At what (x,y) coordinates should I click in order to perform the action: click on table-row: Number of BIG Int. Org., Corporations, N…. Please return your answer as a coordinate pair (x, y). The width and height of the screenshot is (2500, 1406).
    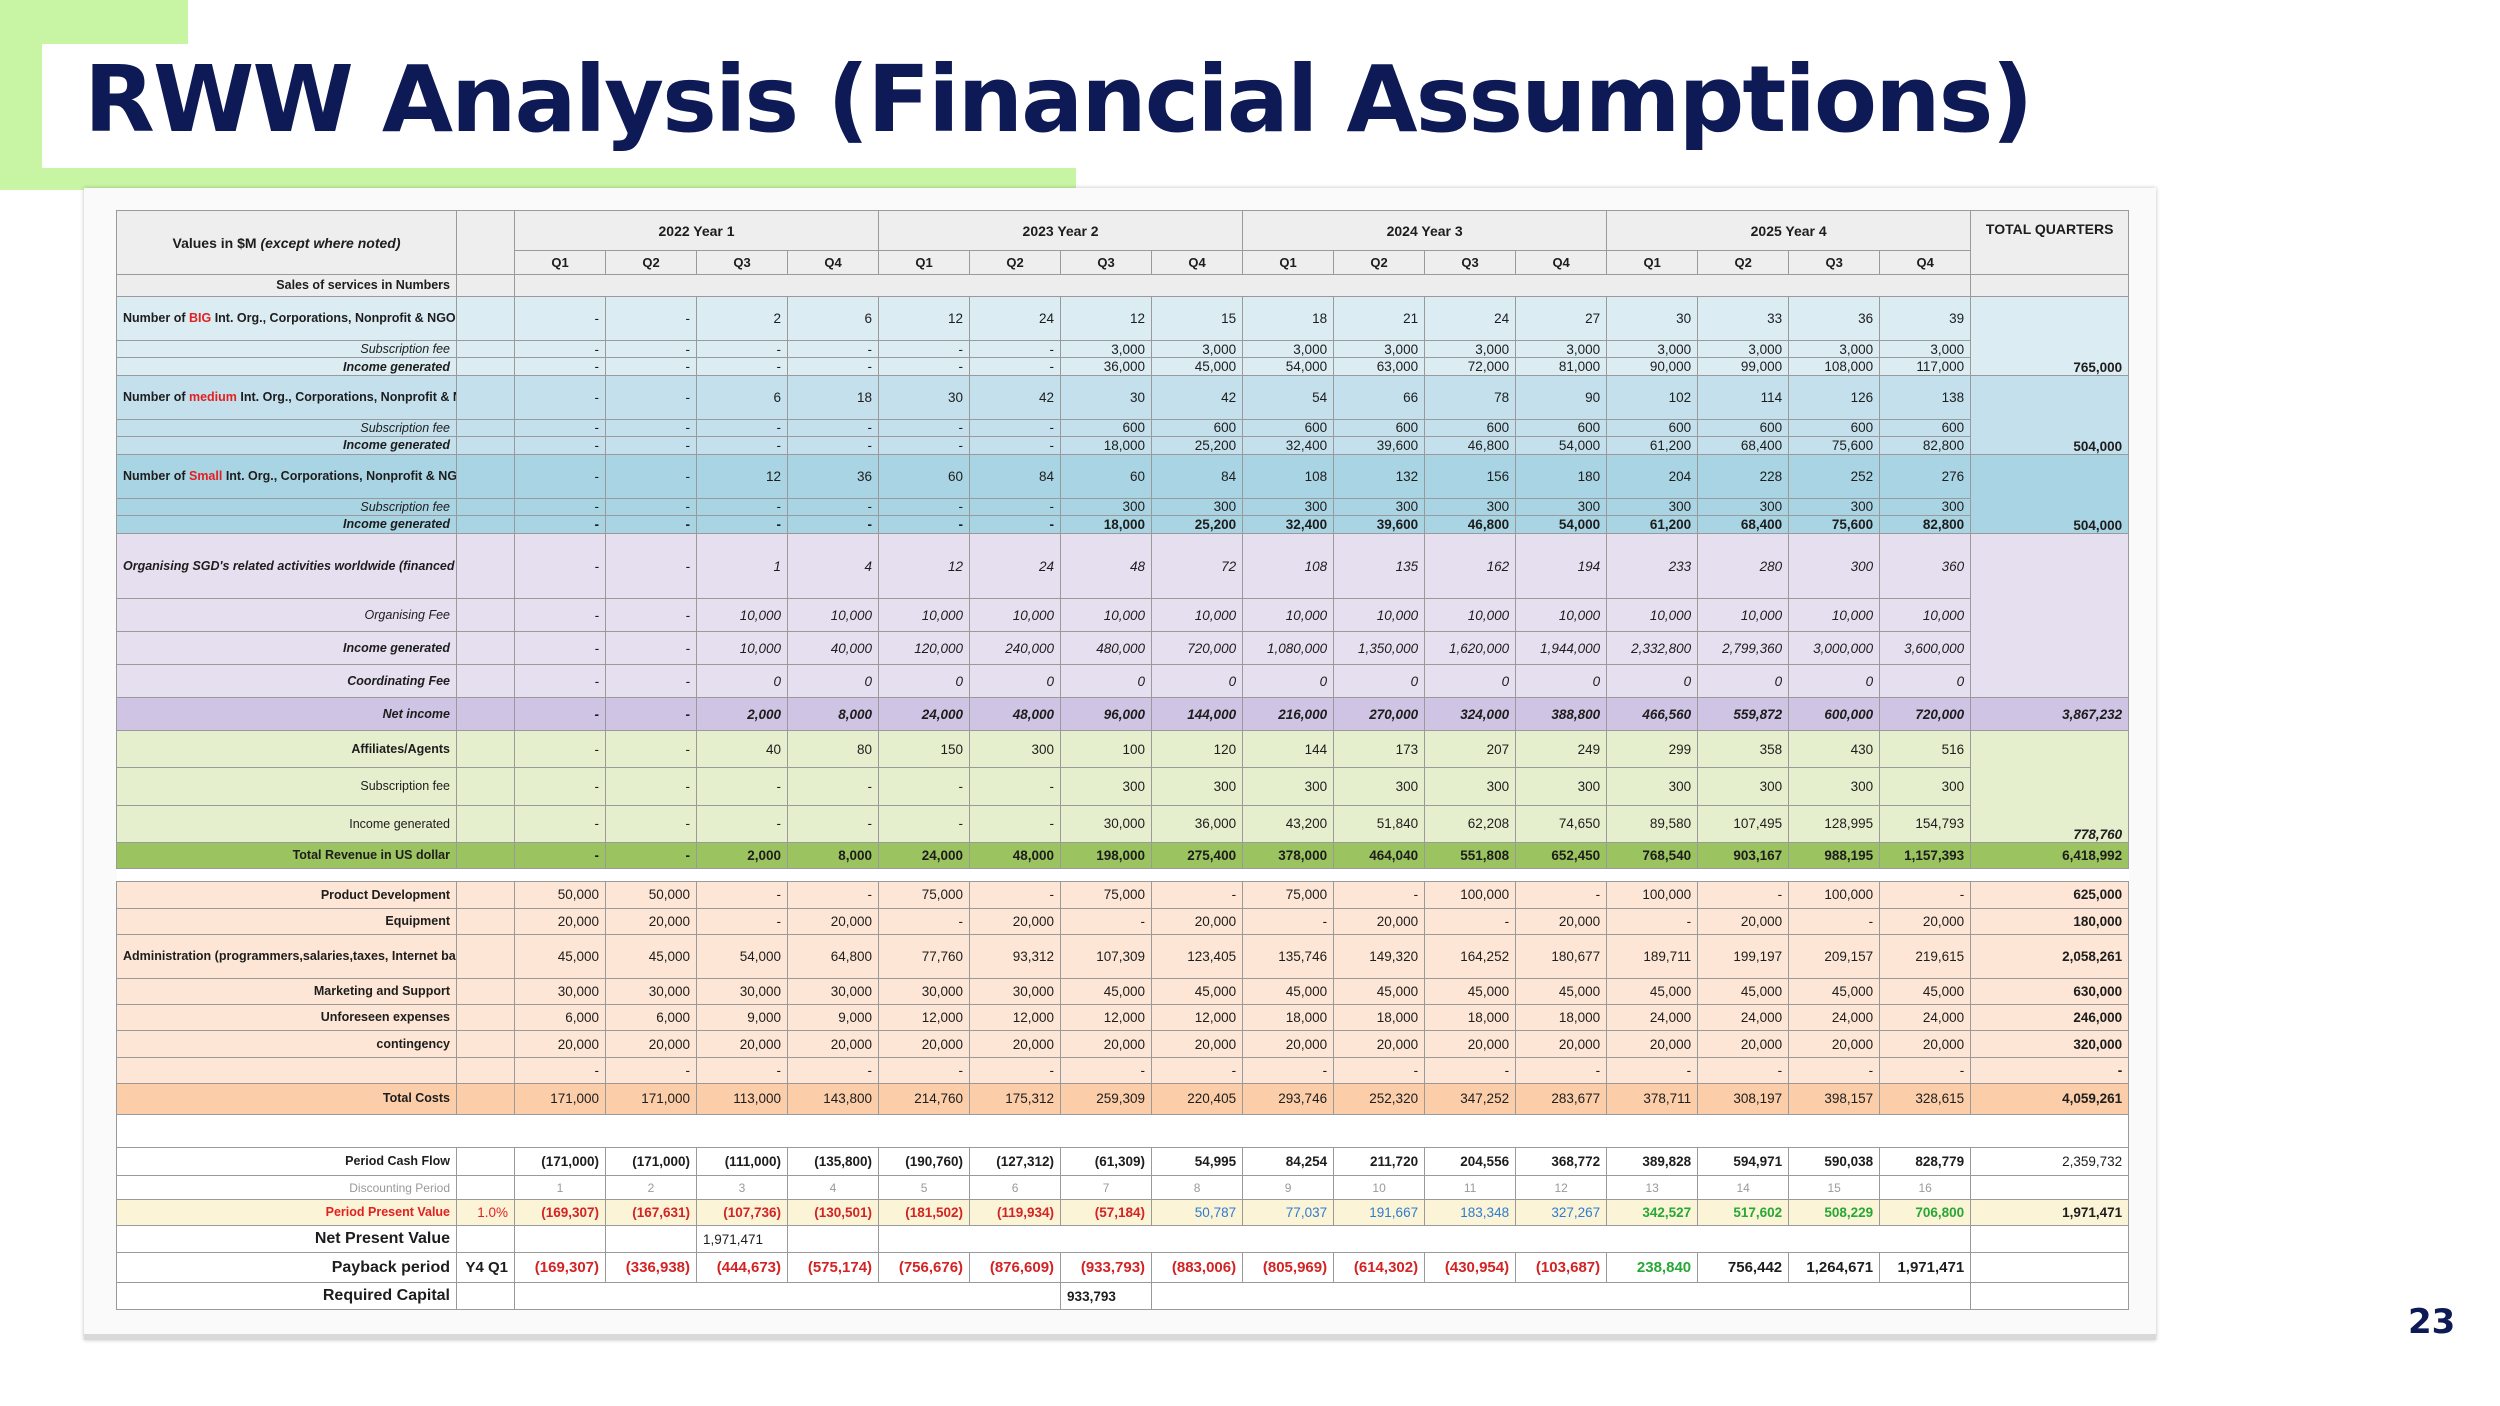
    Looking at the image, I should click on (1123, 335).